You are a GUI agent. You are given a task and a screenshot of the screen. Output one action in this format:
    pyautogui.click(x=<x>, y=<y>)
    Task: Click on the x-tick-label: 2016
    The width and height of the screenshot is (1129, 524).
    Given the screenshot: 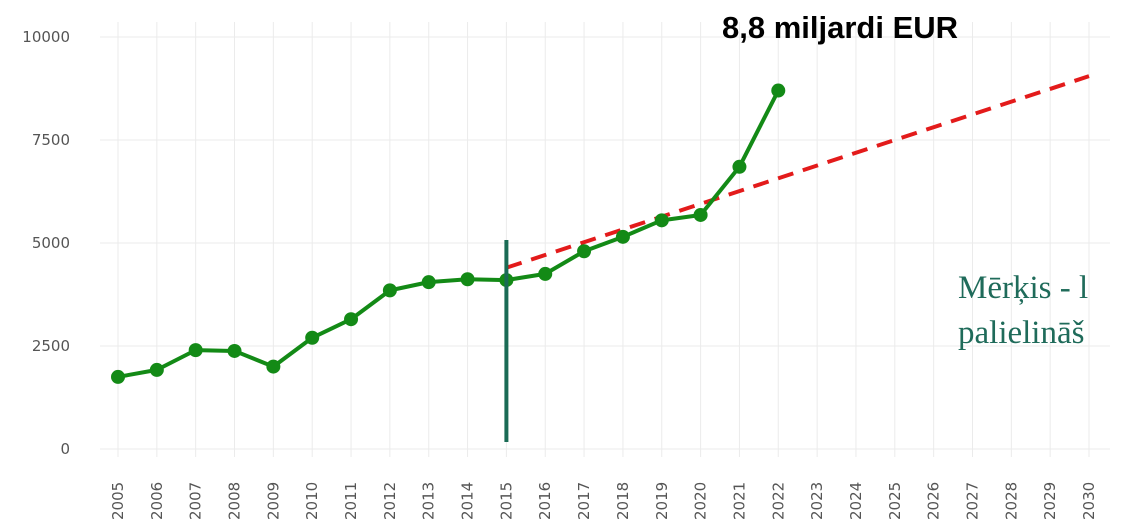 What is the action you would take?
    pyautogui.click(x=545, y=501)
    